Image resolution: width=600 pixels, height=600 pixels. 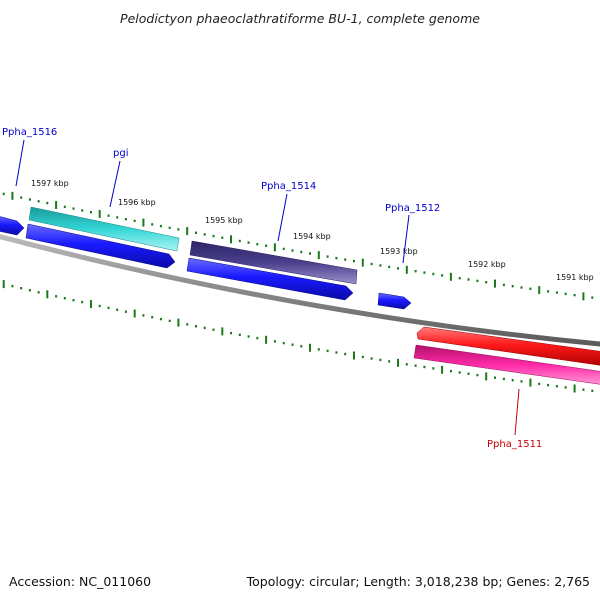 I want to click on kbp-label: 1594 kbp, so click(x=312, y=236).